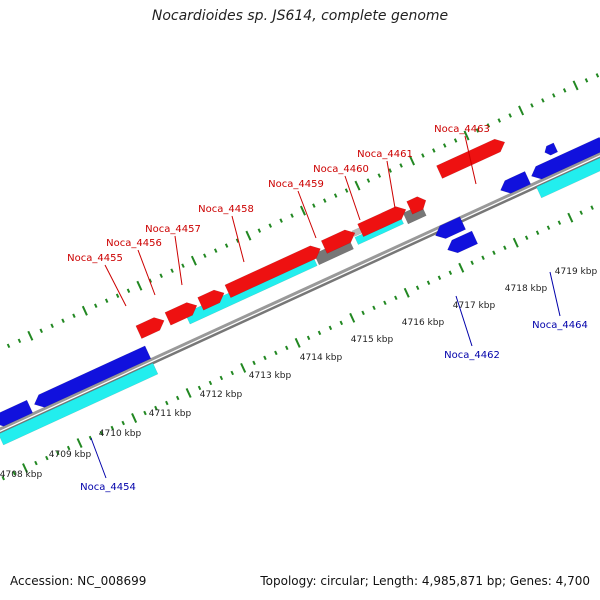 The height and width of the screenshot is (600, 600). Describe the element at coordinates (462, 129) in the screenshot. I see `gene-label-forward: Noca_4463` at that location.